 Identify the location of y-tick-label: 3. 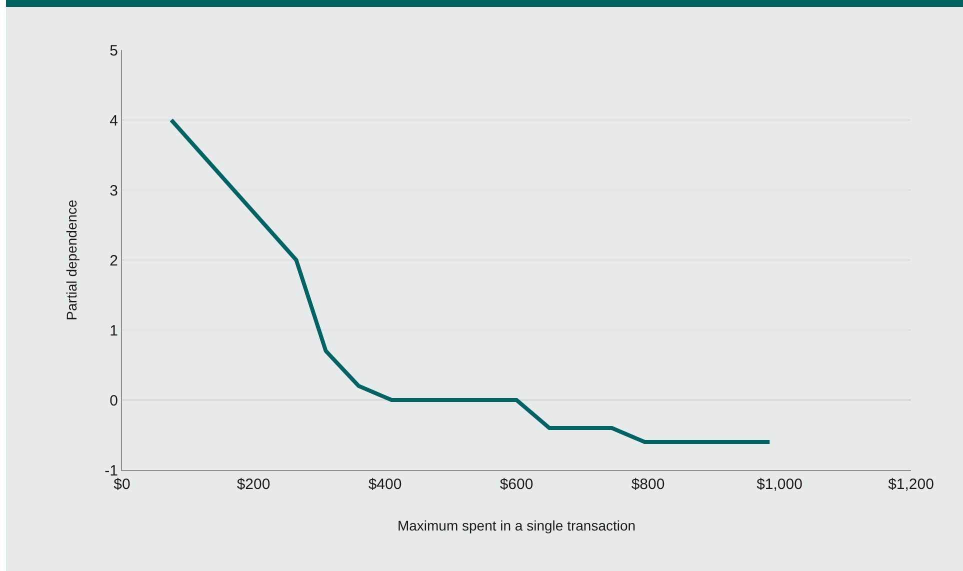
(114, 191).